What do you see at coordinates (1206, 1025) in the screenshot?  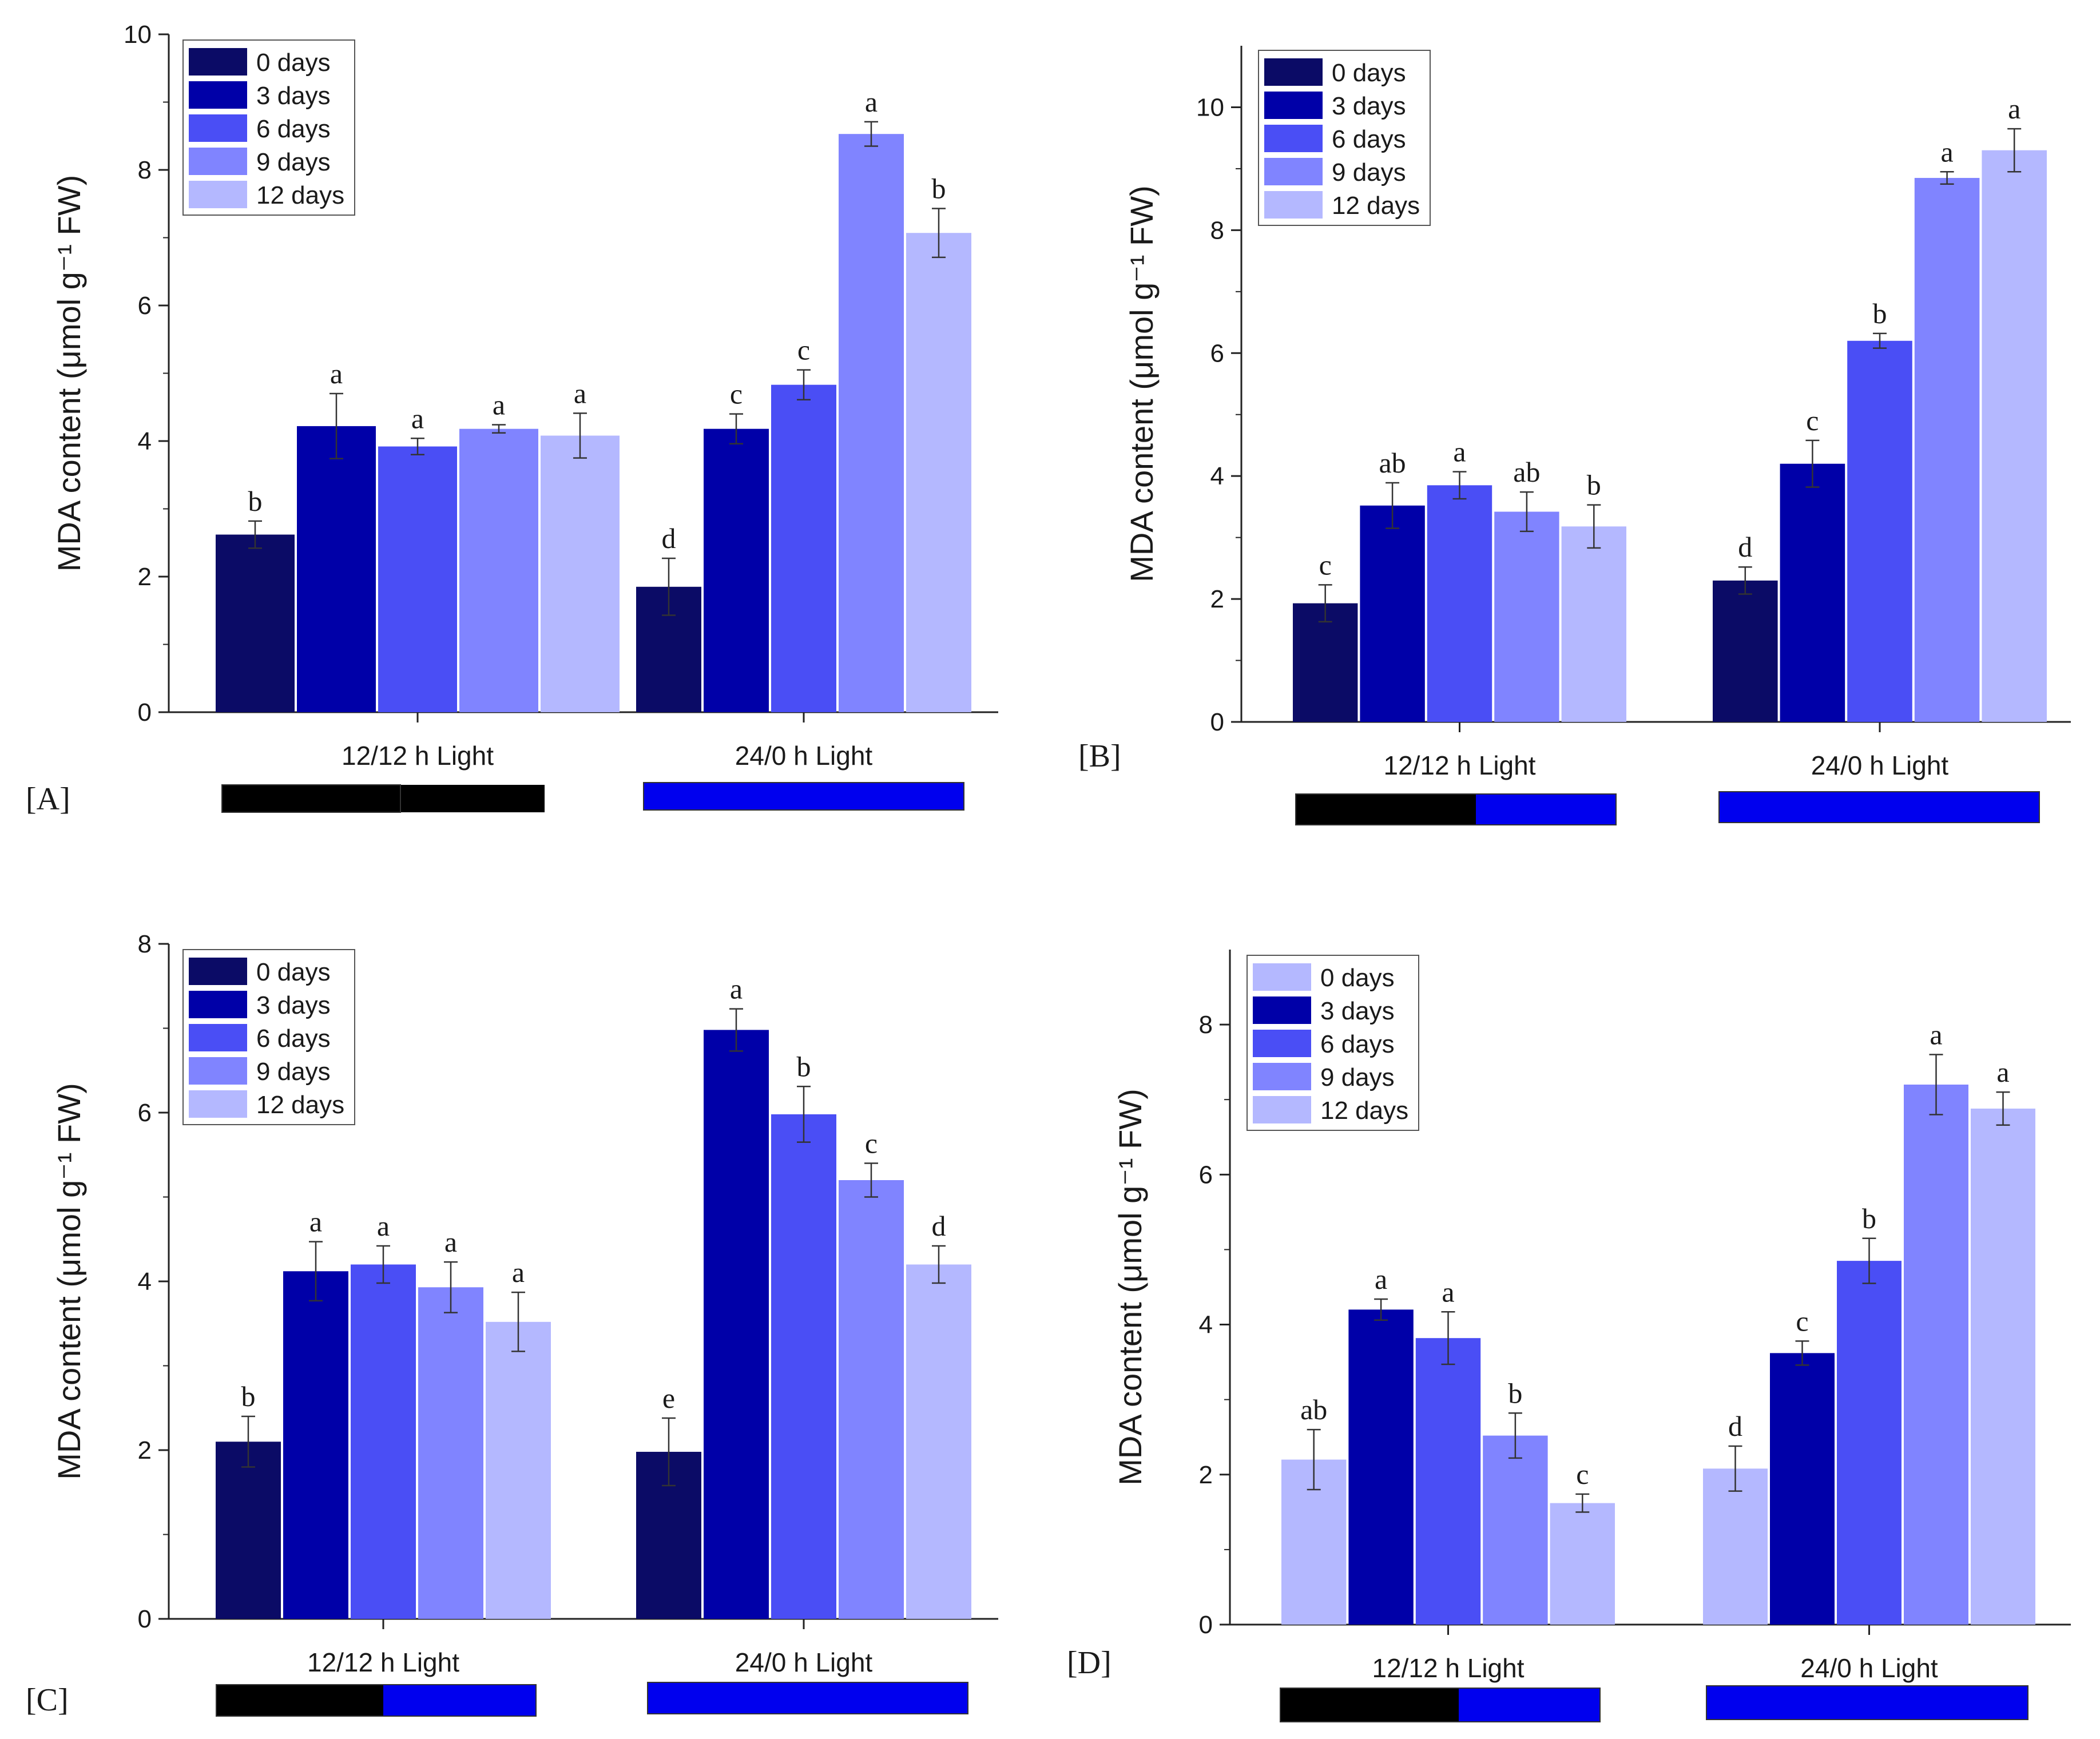 I see `y-tick-label: 8` at bounding box center [1206, 1025].